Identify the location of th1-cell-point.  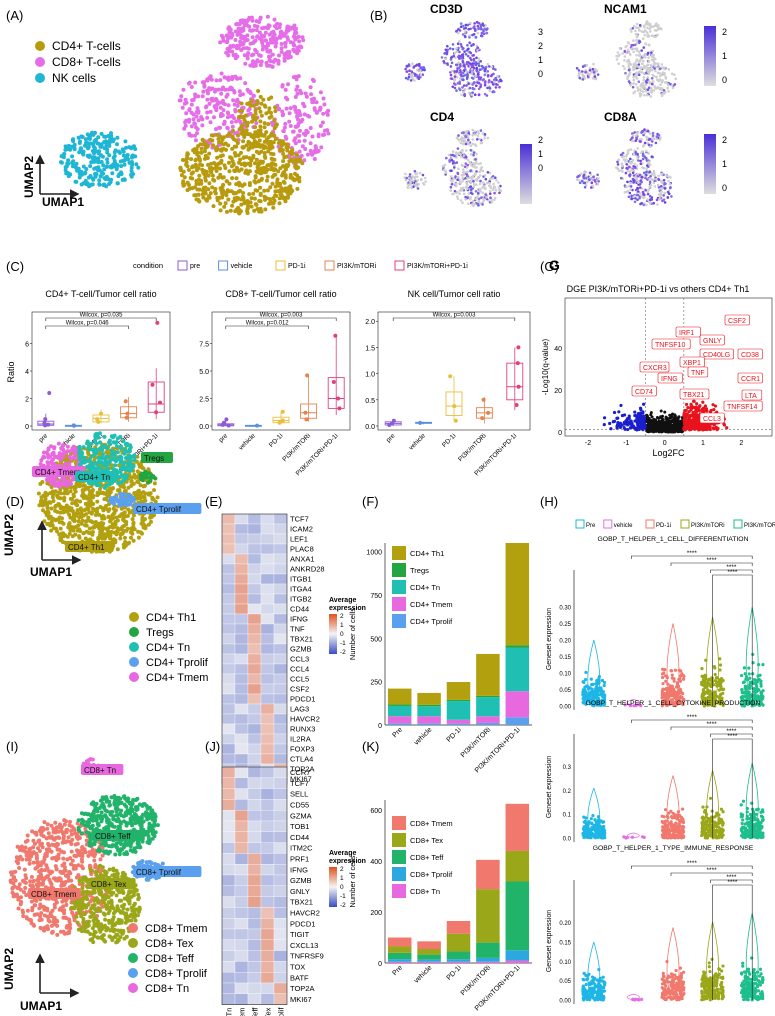
(117, 528).